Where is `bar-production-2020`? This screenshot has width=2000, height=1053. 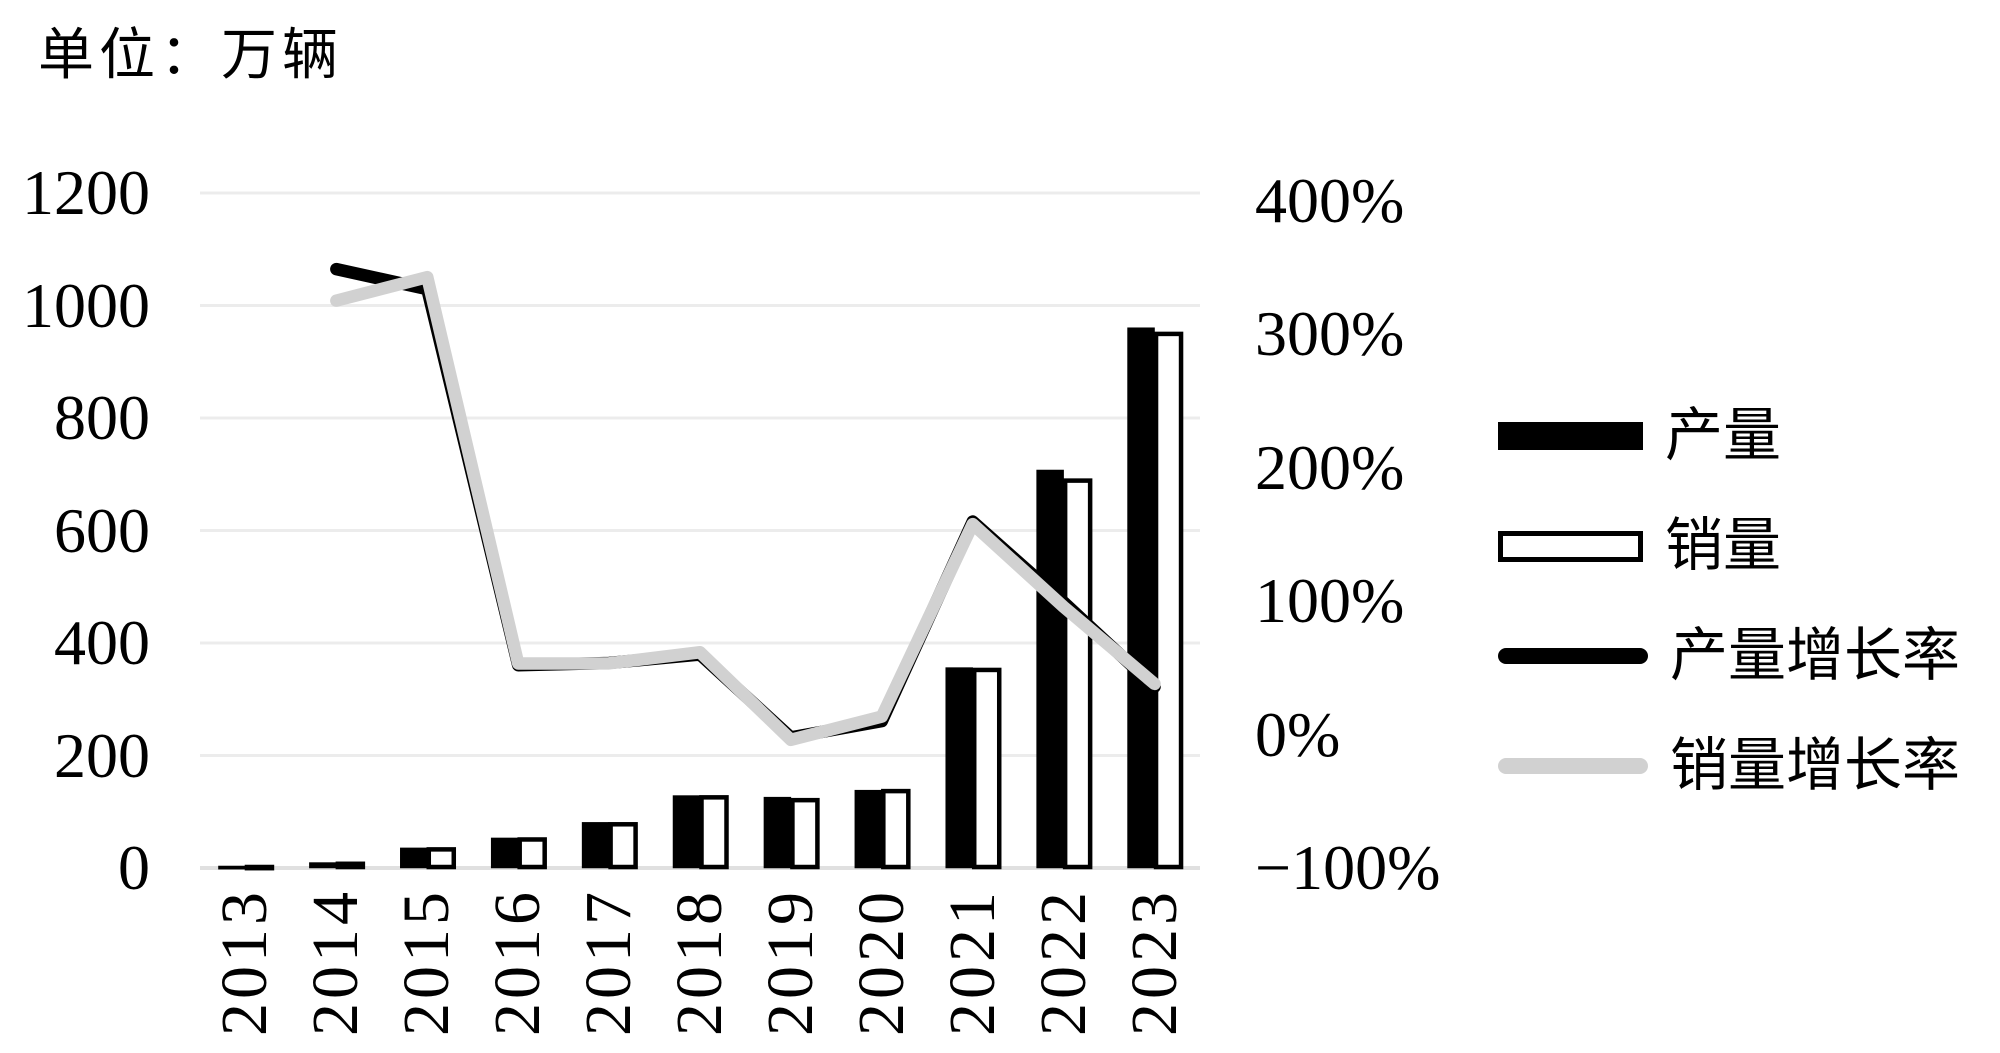
bar-production-2020 is located at coordinates (868, 829).